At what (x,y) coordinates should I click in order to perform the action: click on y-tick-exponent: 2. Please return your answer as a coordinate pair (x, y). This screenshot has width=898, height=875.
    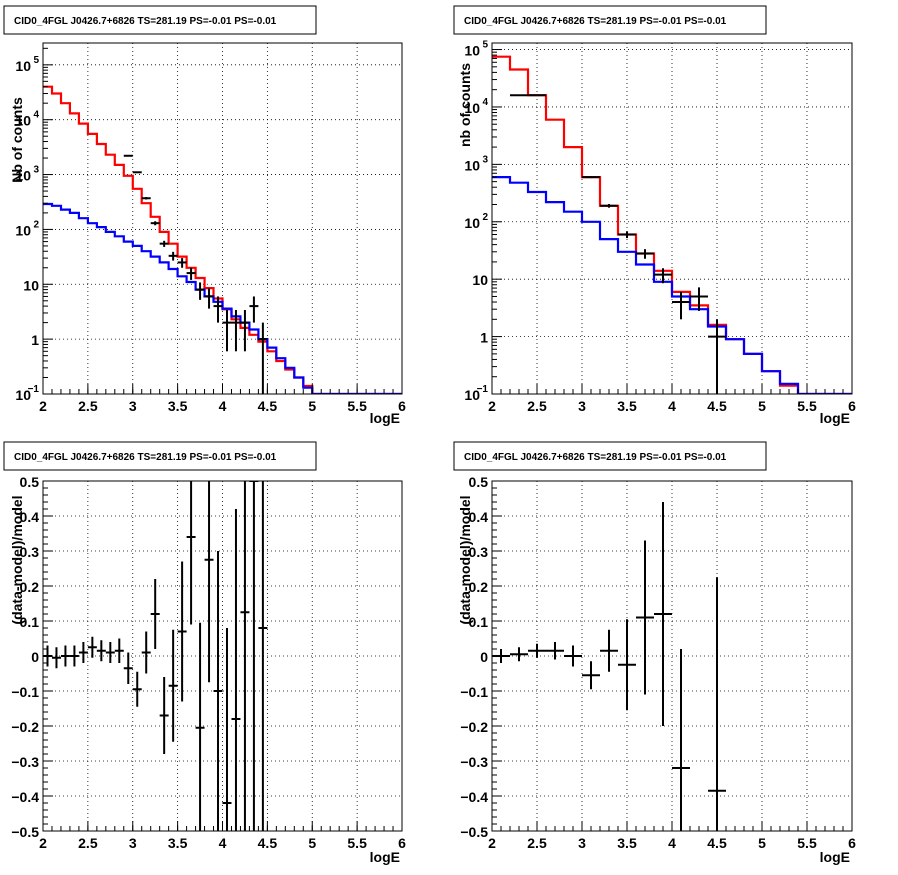
    Looking at the image, I should click on (36, 224).